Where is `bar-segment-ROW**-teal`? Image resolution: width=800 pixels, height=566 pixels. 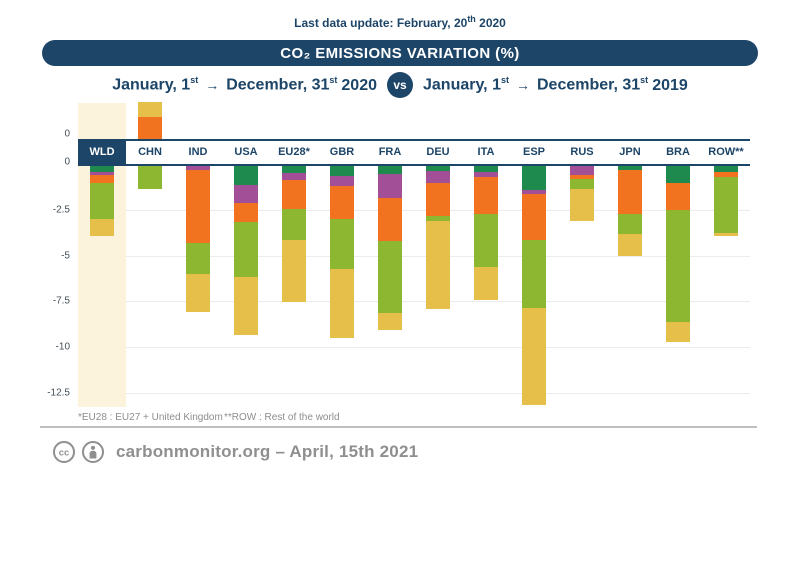
bar-segment-ROW**-teal is located at coordinates (726, 169).